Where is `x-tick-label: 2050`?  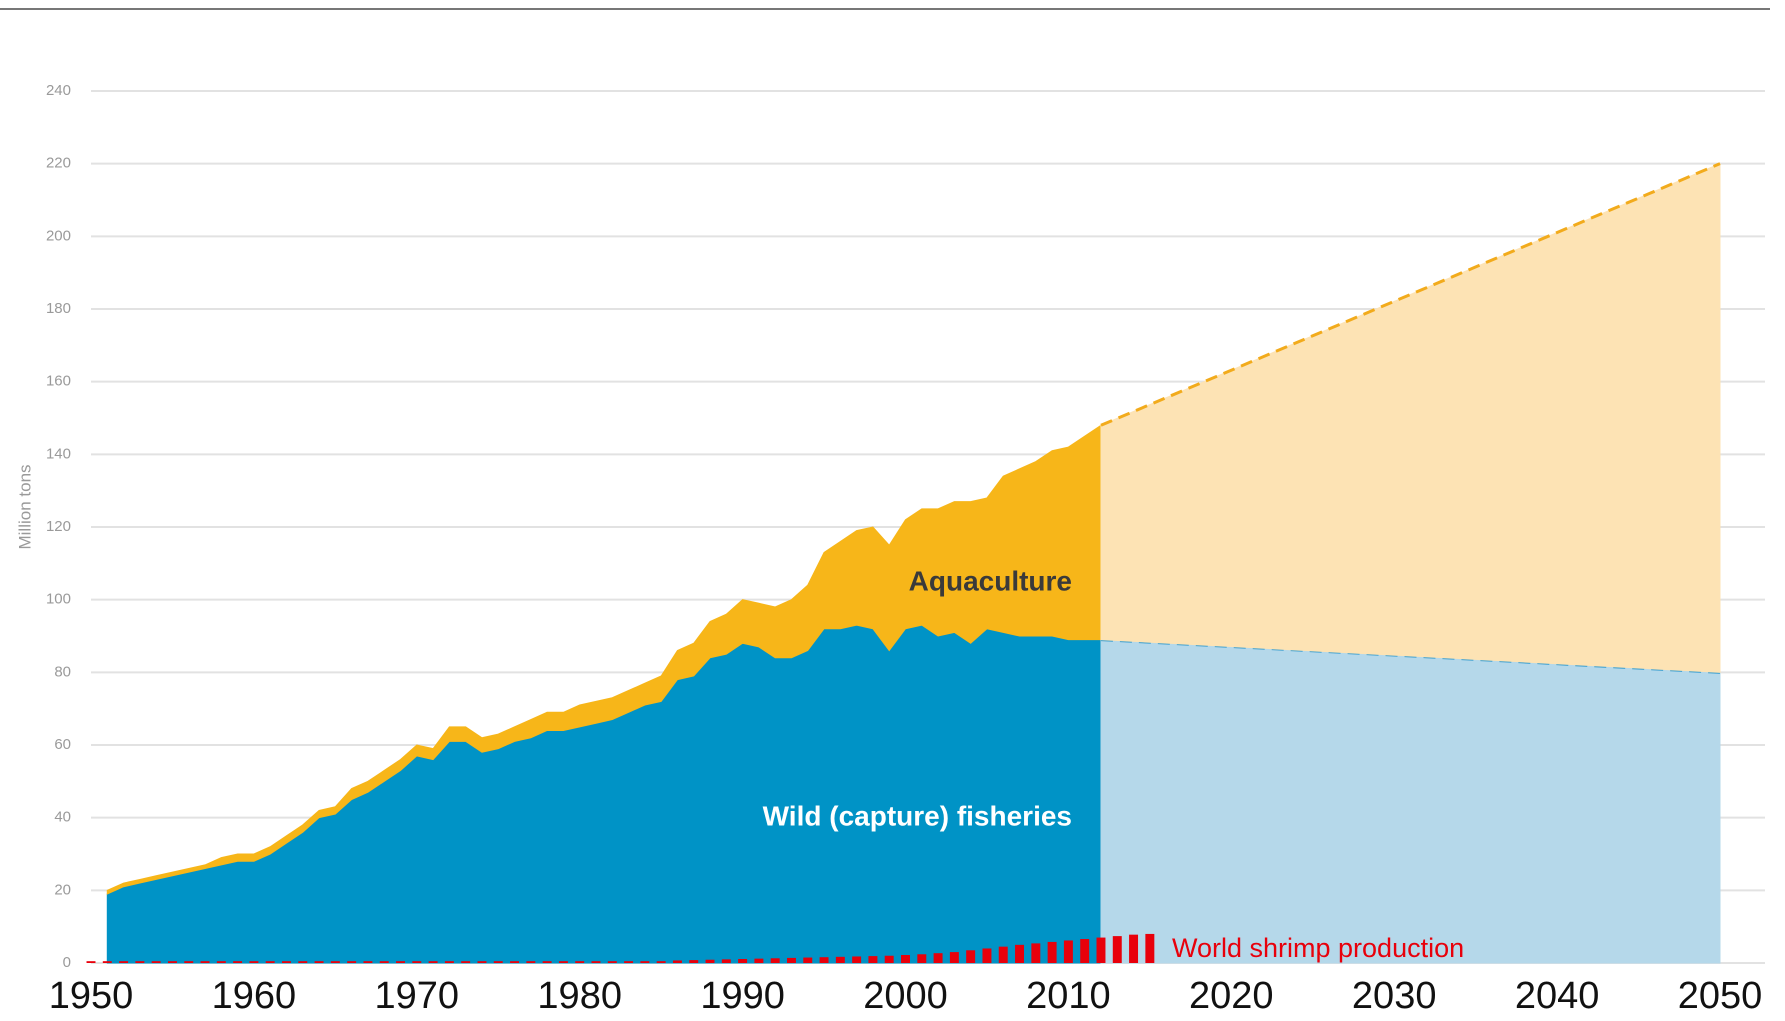
x-tick-label: 2050 is located at coordinates (1720, 996).